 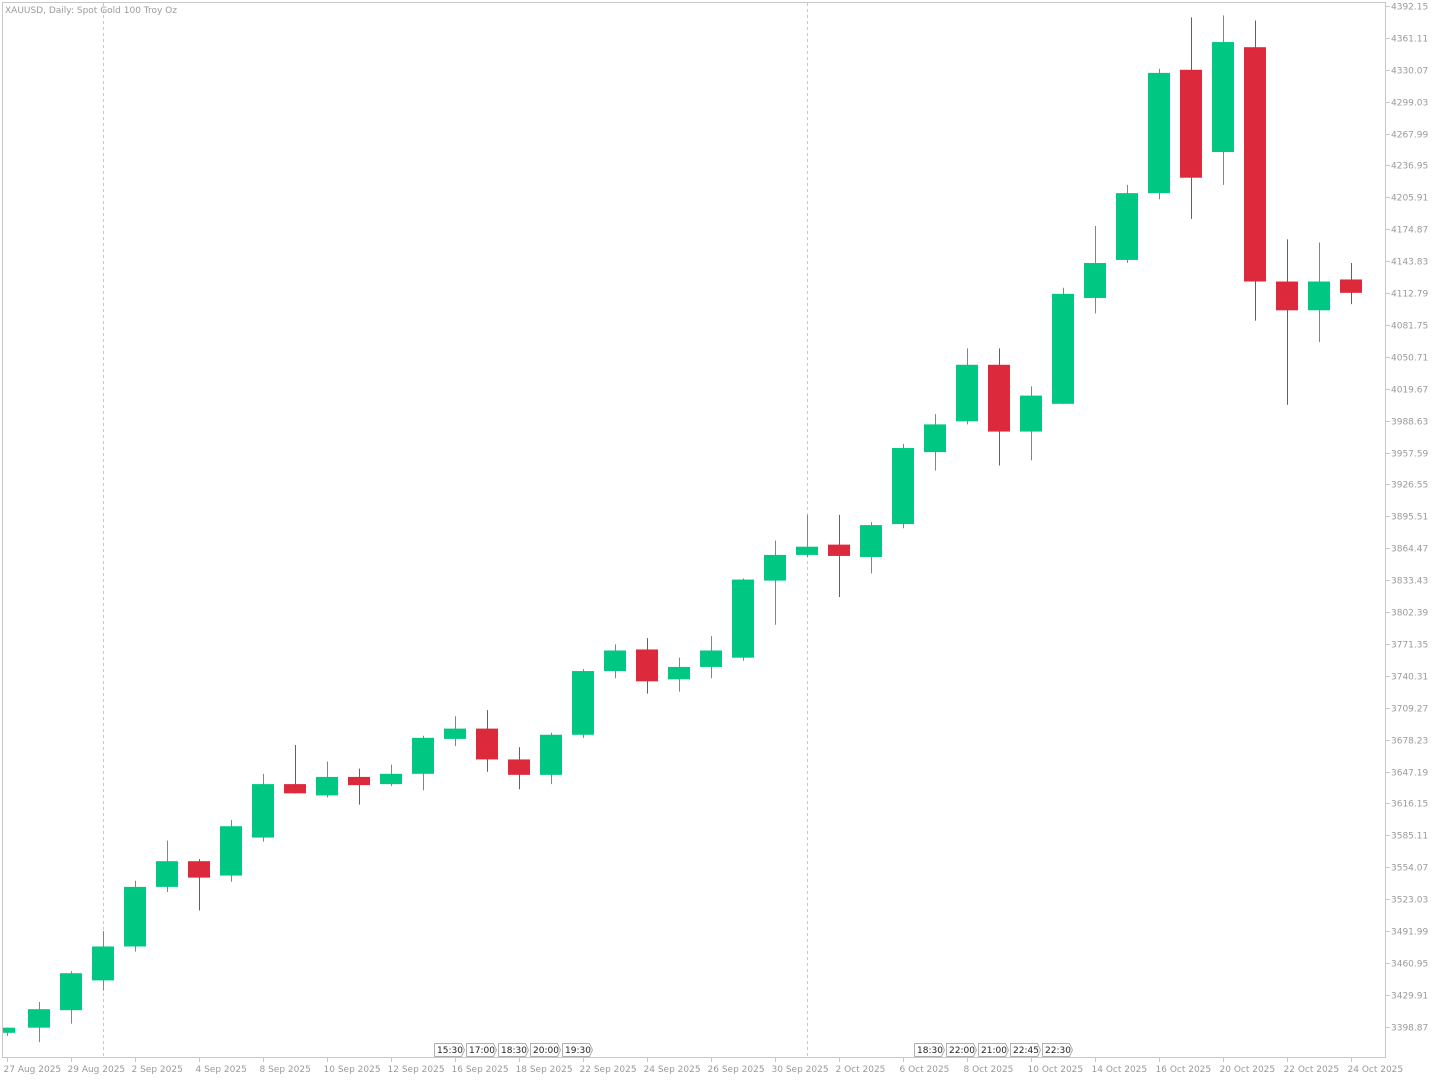 What do you see at coordinates (1409, 869) in the screenshot?
I see `y-tick-label: 3554.07` at bounding box center [1409, 869].